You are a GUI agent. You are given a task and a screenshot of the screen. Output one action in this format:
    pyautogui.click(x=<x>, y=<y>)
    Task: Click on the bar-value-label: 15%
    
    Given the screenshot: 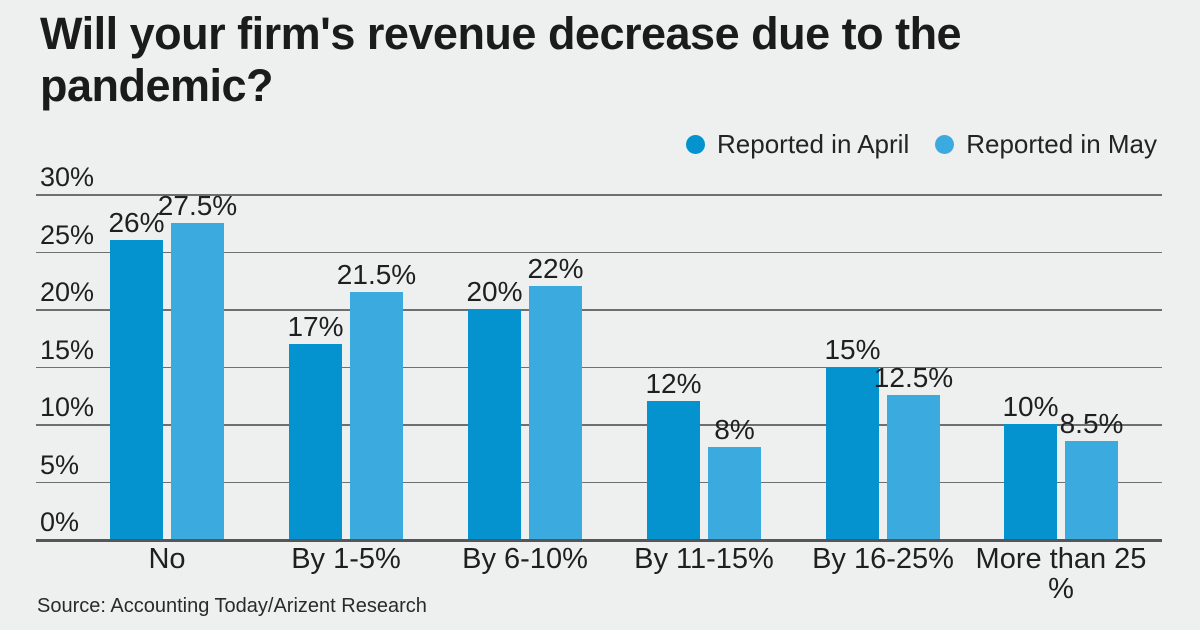 What is the action you would take?
    pyautogui.click(x=852, y=349)
    